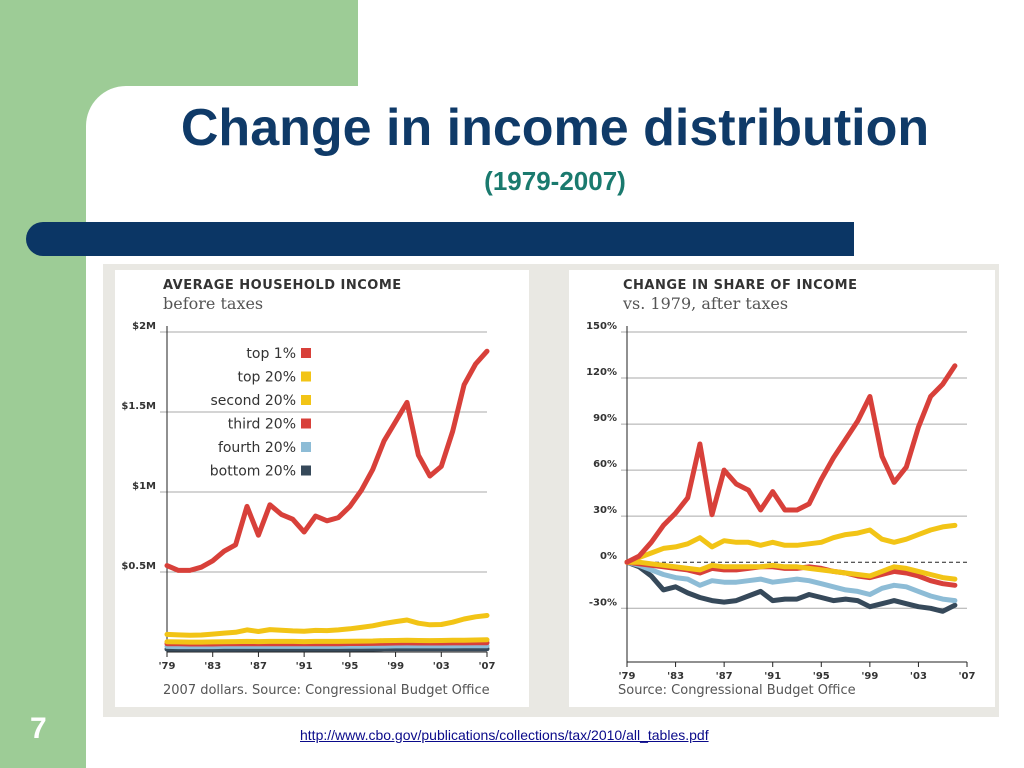 The height and width of the screenshot is (768, 1024). I want to click on legend-label: second 20%, so click(254, 401).